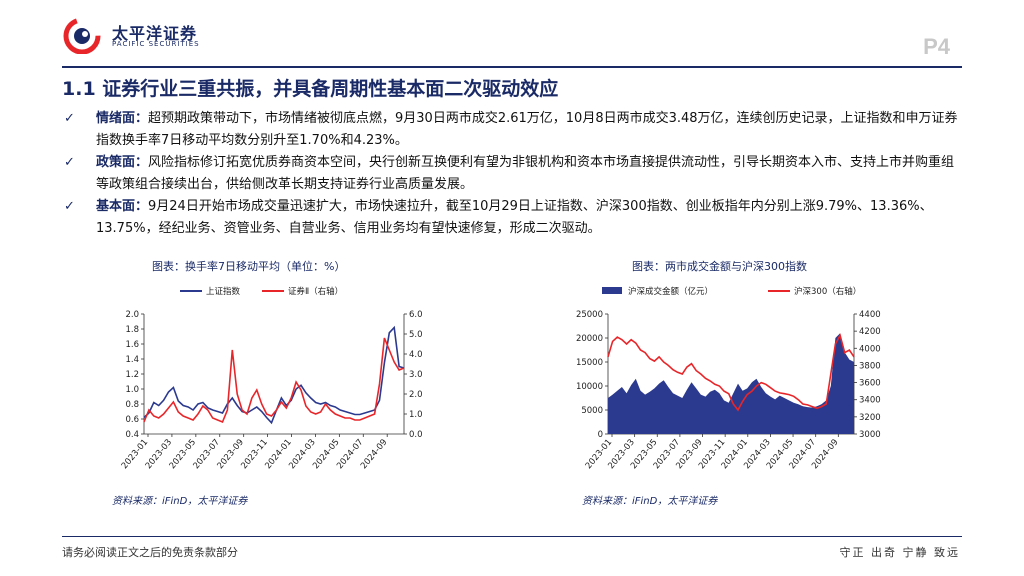 The image size is (1024, 576). Describe the element at coordinates (870, 401) in the screenshot. I see `y-tick-label-right: 3400` at that location.